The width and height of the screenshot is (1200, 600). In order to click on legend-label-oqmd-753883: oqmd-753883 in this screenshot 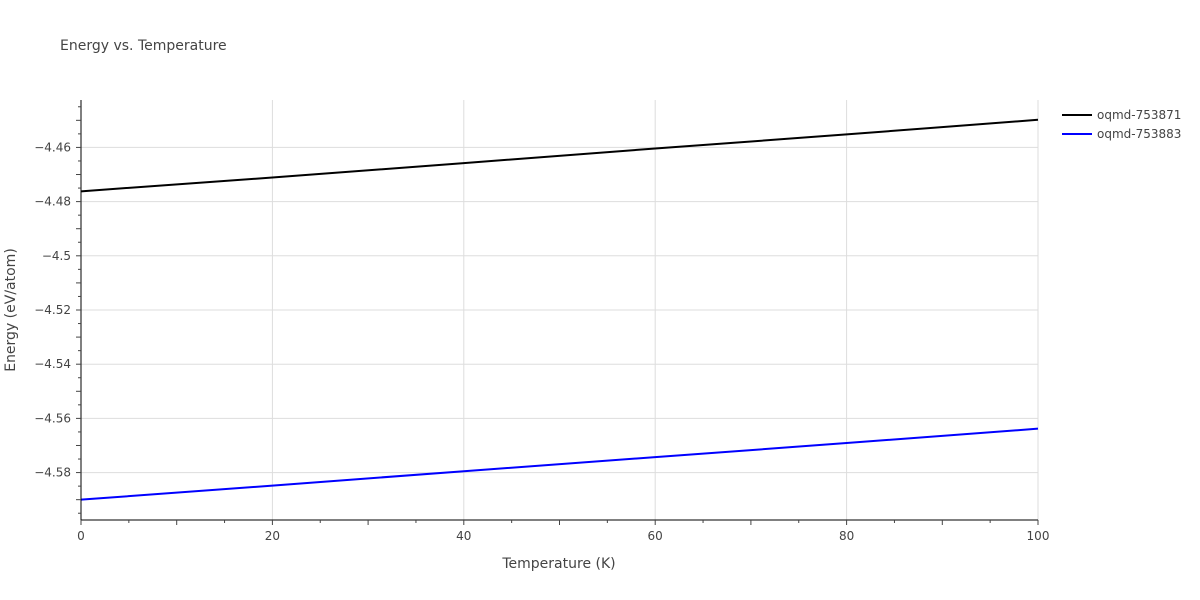, I will do `click(1139, 134)`.